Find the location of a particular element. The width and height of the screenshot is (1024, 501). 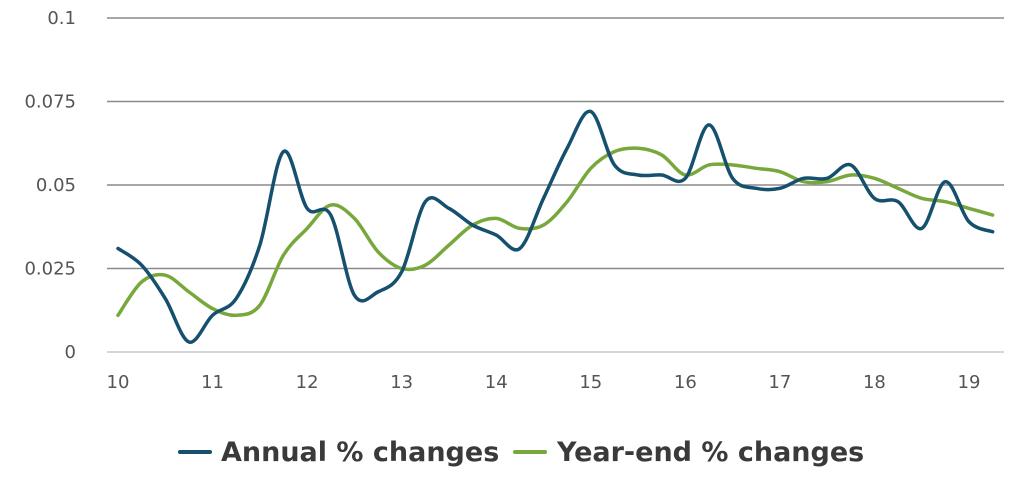

legend: Annual % changes Year-end % changes is located at coordinates (521, 452).